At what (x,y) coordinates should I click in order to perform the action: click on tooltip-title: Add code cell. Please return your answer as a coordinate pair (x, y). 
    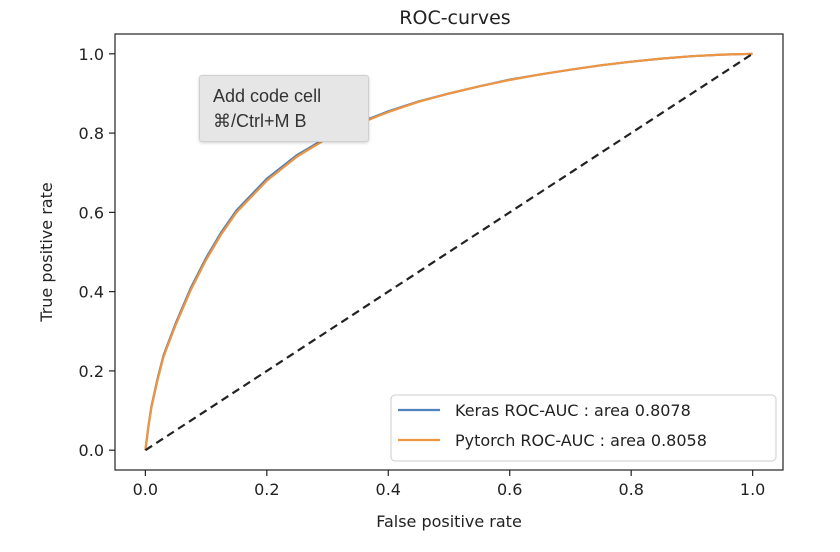
    Looking at the image, I should click on (267, 96).